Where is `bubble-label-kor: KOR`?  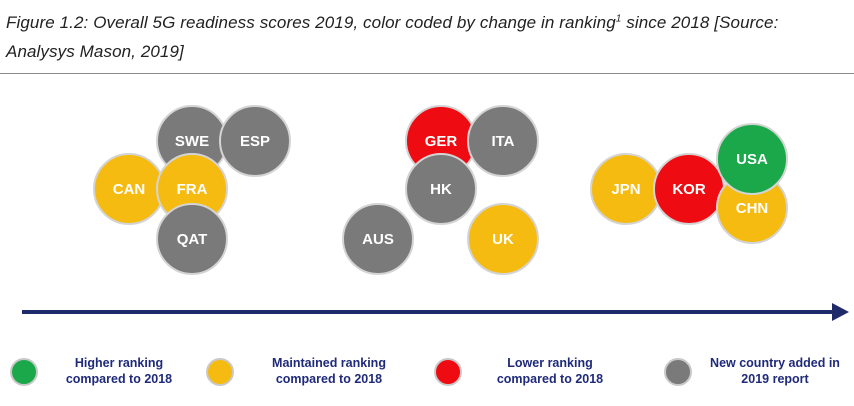 bubble-label-kor: KOR is located at coordinates (689, 189).